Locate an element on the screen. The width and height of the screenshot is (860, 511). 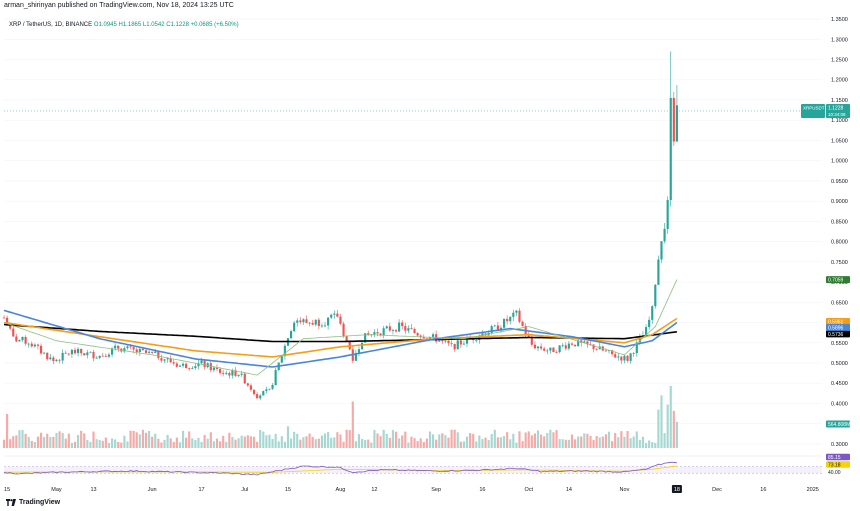
tradingview-brand: TradingView is located at coordinates (33, 502).